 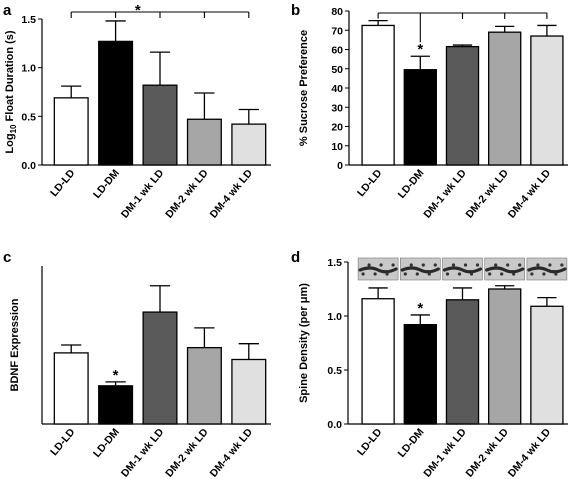 What do you see at coordinates (337, 31) in the screenshot?
I see `y-tick-label: 70` at bounding box center [337, 31].